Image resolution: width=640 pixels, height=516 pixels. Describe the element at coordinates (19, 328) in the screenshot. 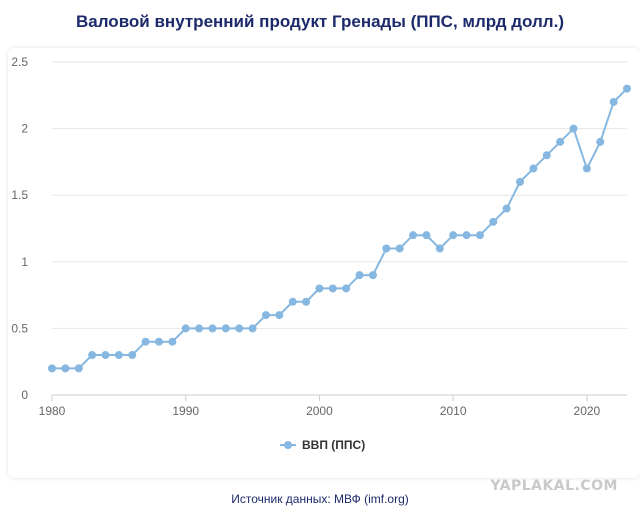

I see `y-tick-label: 0.5` at that location.